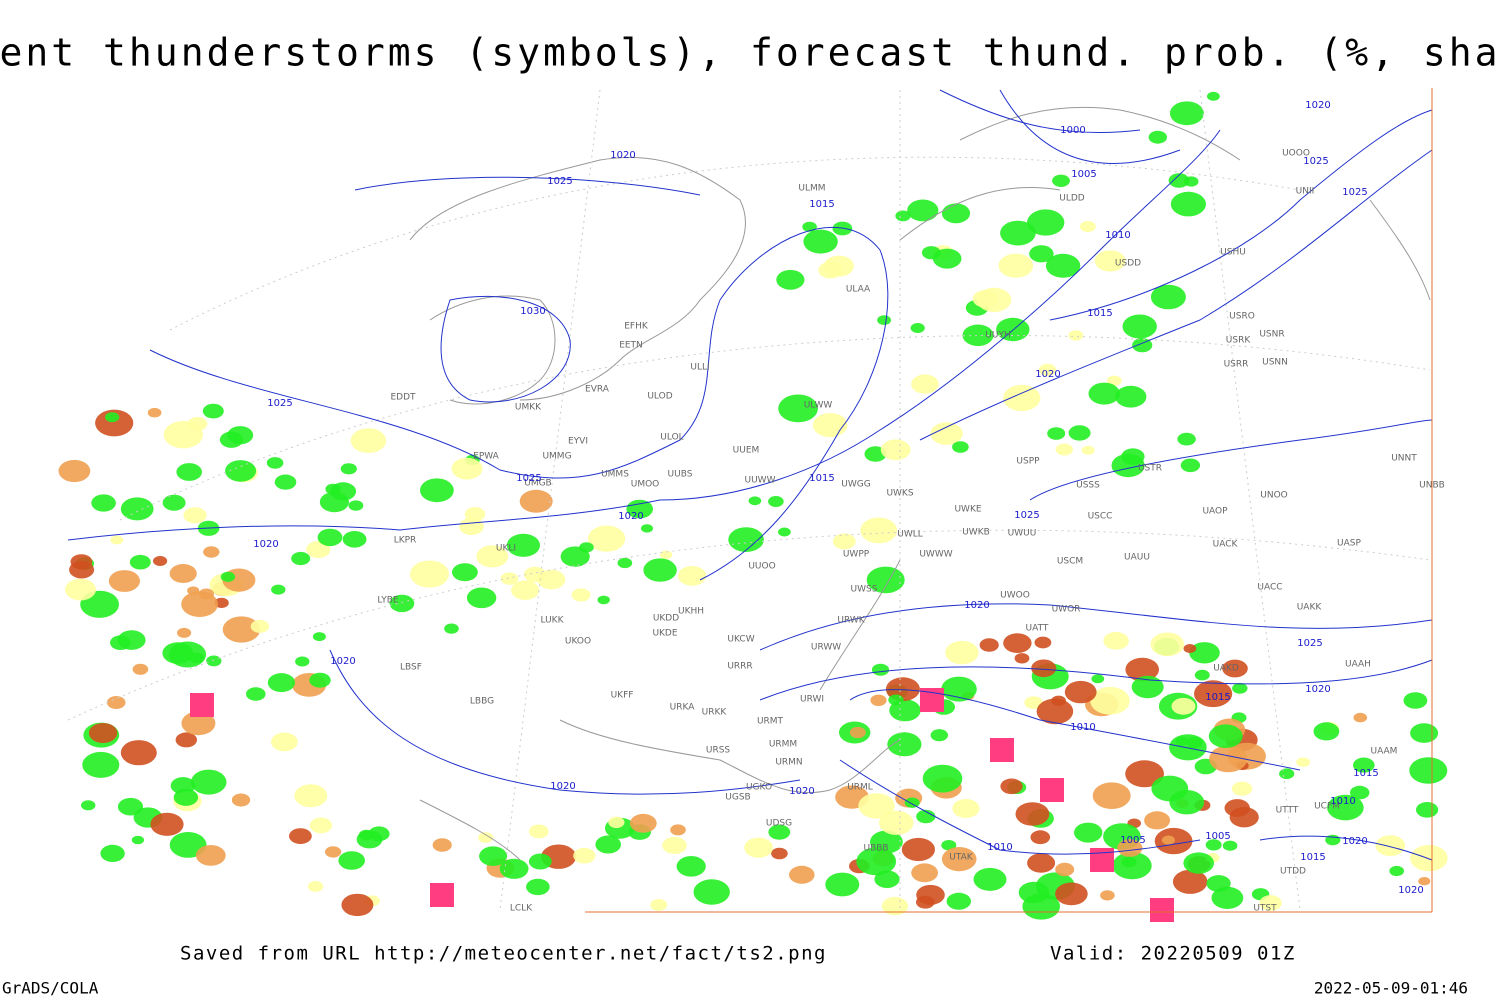 The image size is (1500, 1004). Describe the element at coordinates (482, 702) in the screenshot. I see `station-label: LBBG` at that location.